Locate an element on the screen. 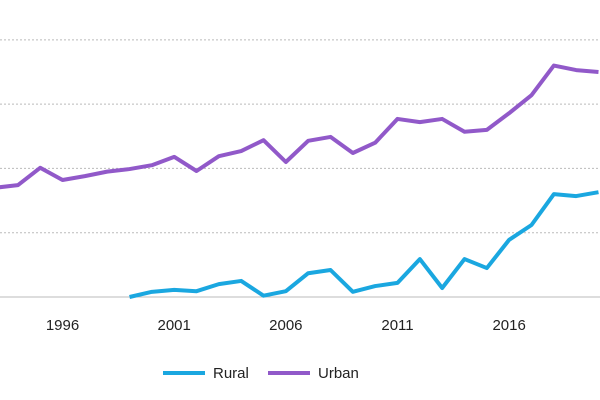 The height and width of the screenshot is (400, 600). x-tick-label: 2001 is located at coordinates (174, 325).